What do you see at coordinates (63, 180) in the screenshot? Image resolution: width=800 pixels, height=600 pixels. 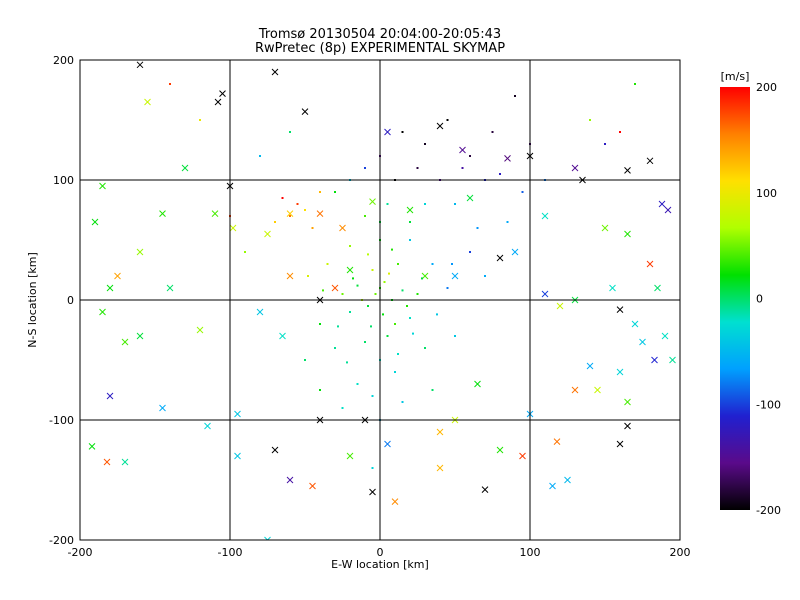 I see `y-tick-label: 100` at bounding box center [63, 180].